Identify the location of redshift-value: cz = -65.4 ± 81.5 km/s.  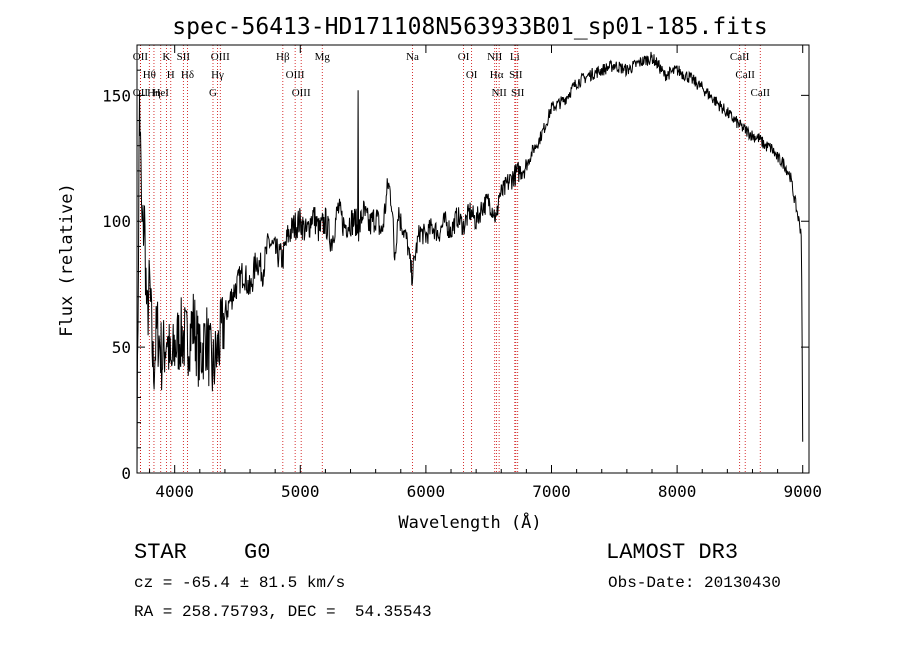
(240, 583).